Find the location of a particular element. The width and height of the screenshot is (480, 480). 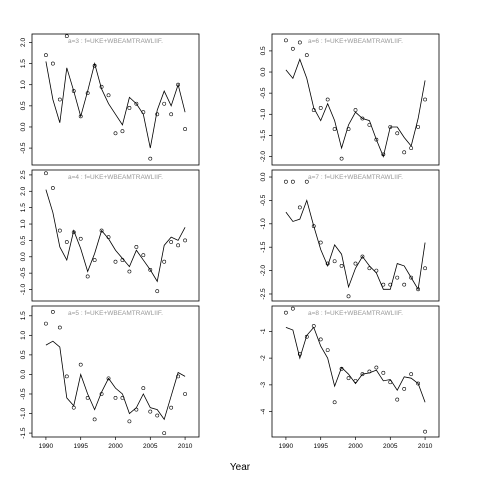

y-tick-label: 2.0 is located at coordinates (23, 190).